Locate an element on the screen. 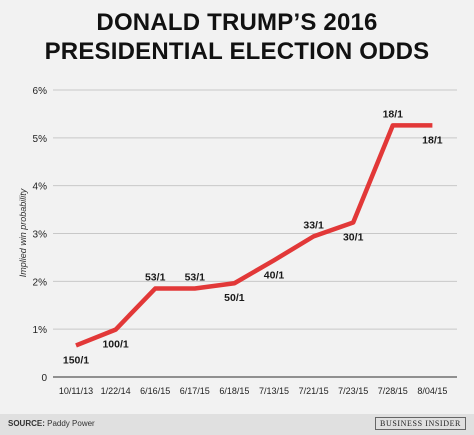  x-tick-label: 8/04/15 is located at coordinates (432, 391).